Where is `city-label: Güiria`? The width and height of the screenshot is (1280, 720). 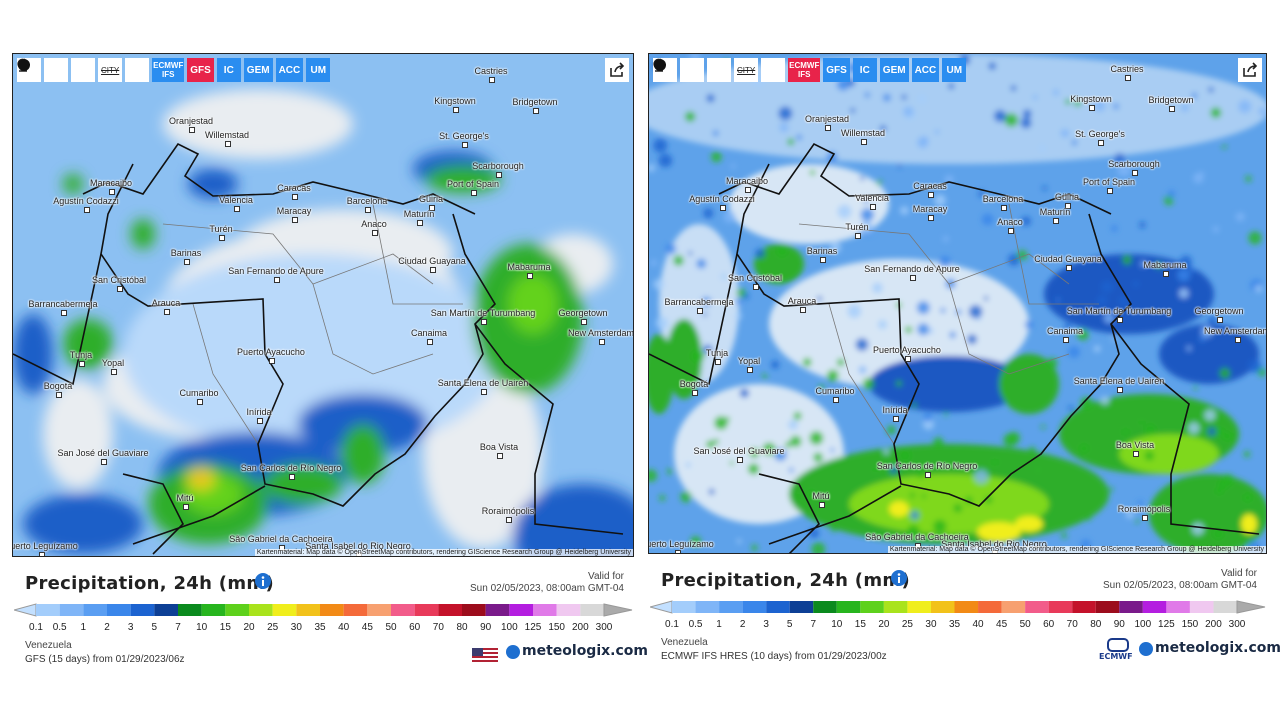 city-label: Güiria is located at coordinates (1067, 197).